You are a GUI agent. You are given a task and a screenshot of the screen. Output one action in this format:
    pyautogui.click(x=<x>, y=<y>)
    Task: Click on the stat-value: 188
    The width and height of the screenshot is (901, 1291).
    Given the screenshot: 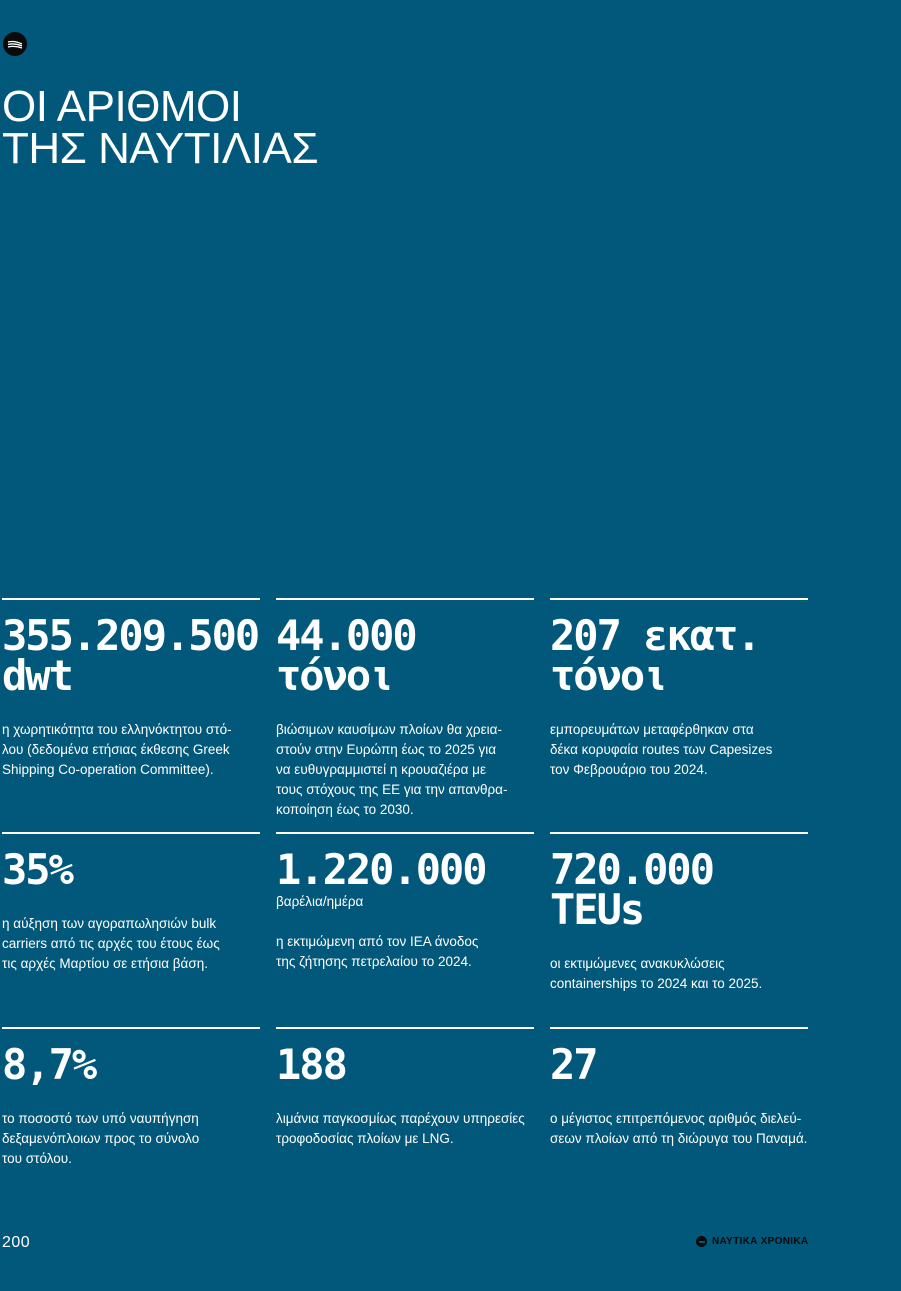 What is the action you would take?
    pyautogui.click(x=405, y=1064)
    